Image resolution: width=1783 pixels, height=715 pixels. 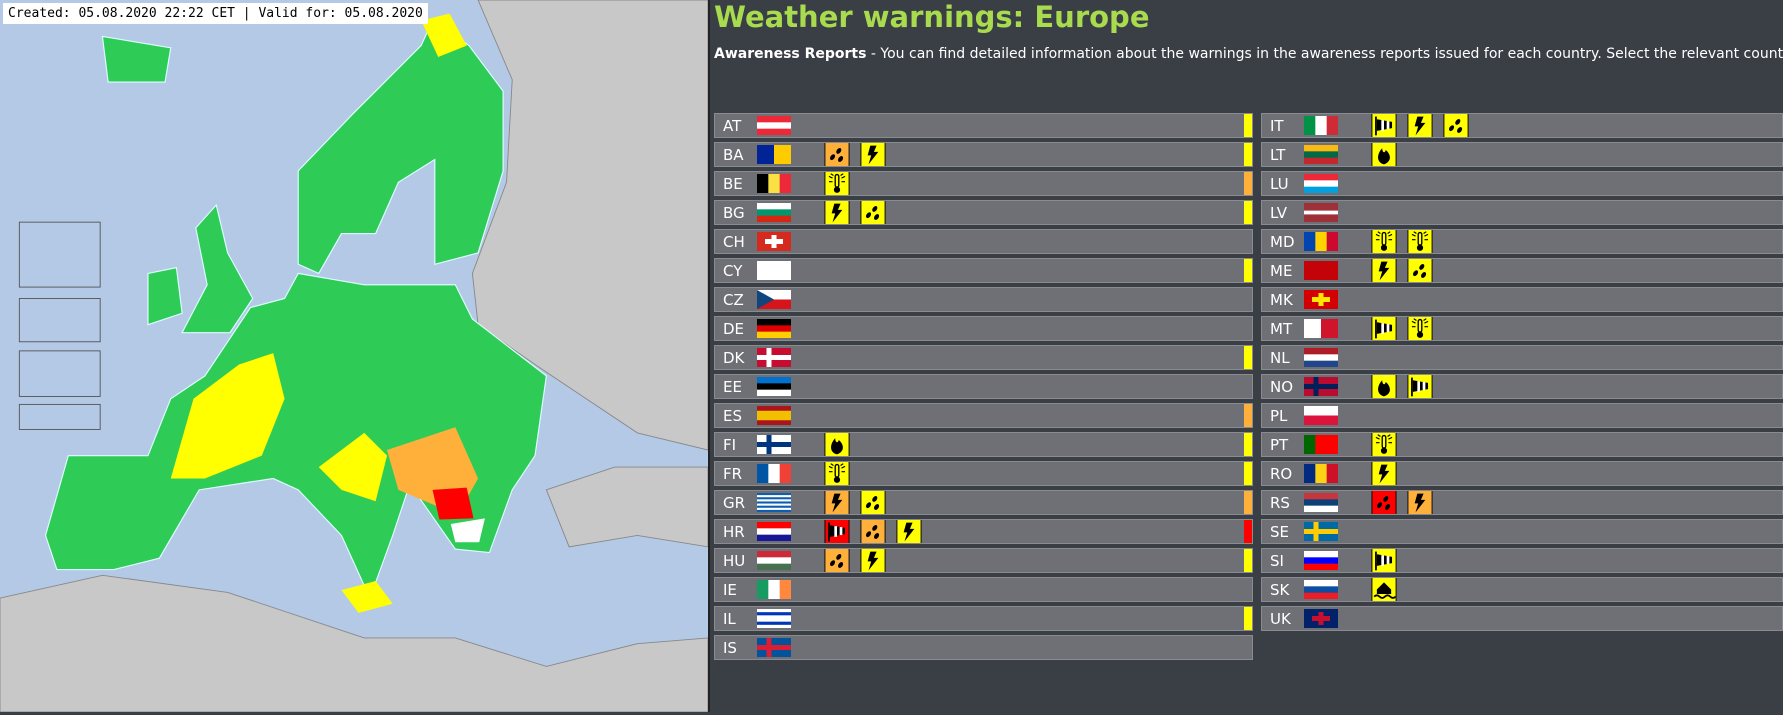 What do you see at coordinates (983, 183) in the screenshot?
I see `country-row: BE` at bounding box center [983, 183].